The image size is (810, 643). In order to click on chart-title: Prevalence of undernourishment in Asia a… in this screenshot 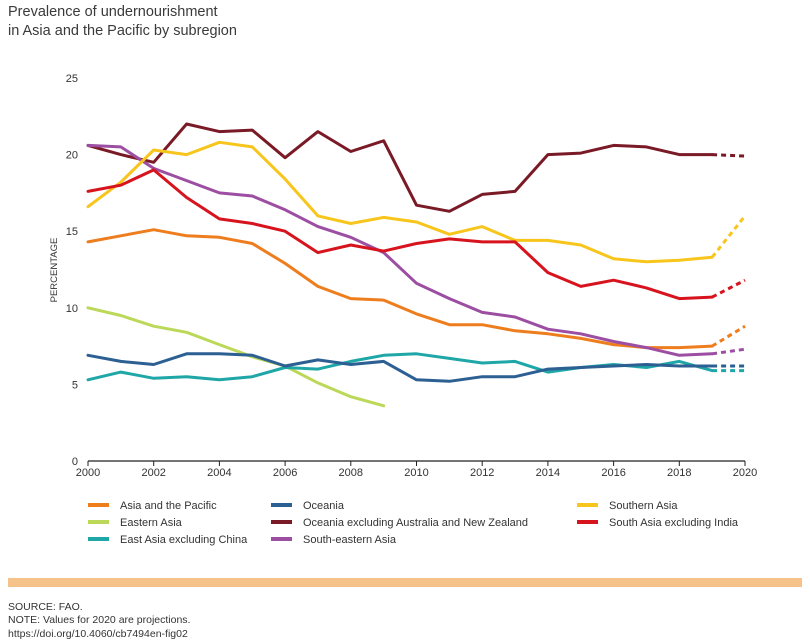, I will do `click(122, 22)`.